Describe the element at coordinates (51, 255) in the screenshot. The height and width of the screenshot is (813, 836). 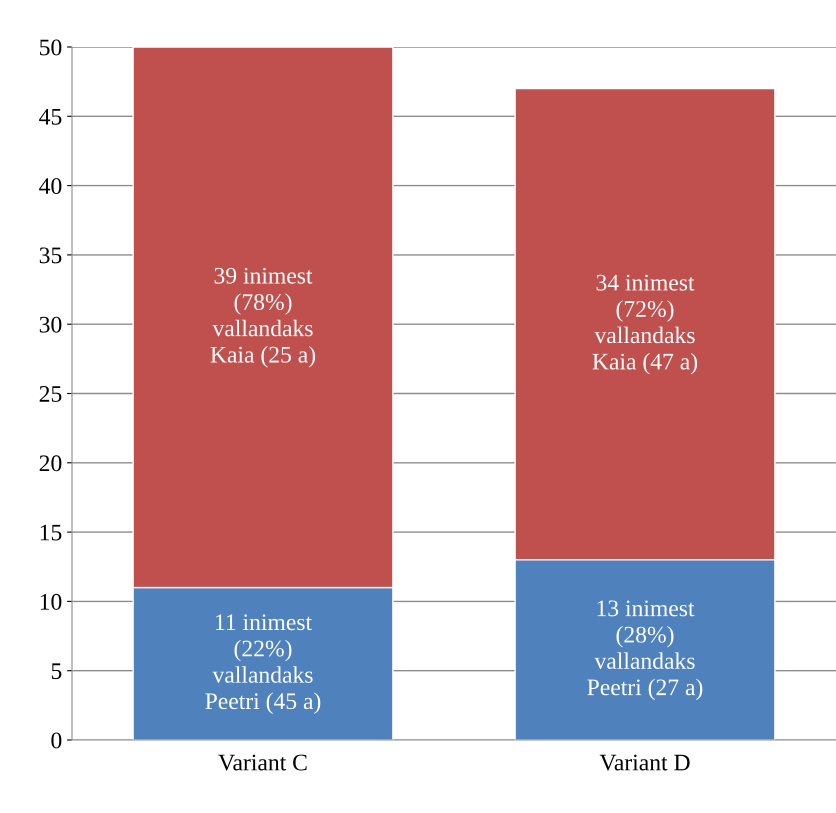
I see `y-tick-label: 35` at that location.